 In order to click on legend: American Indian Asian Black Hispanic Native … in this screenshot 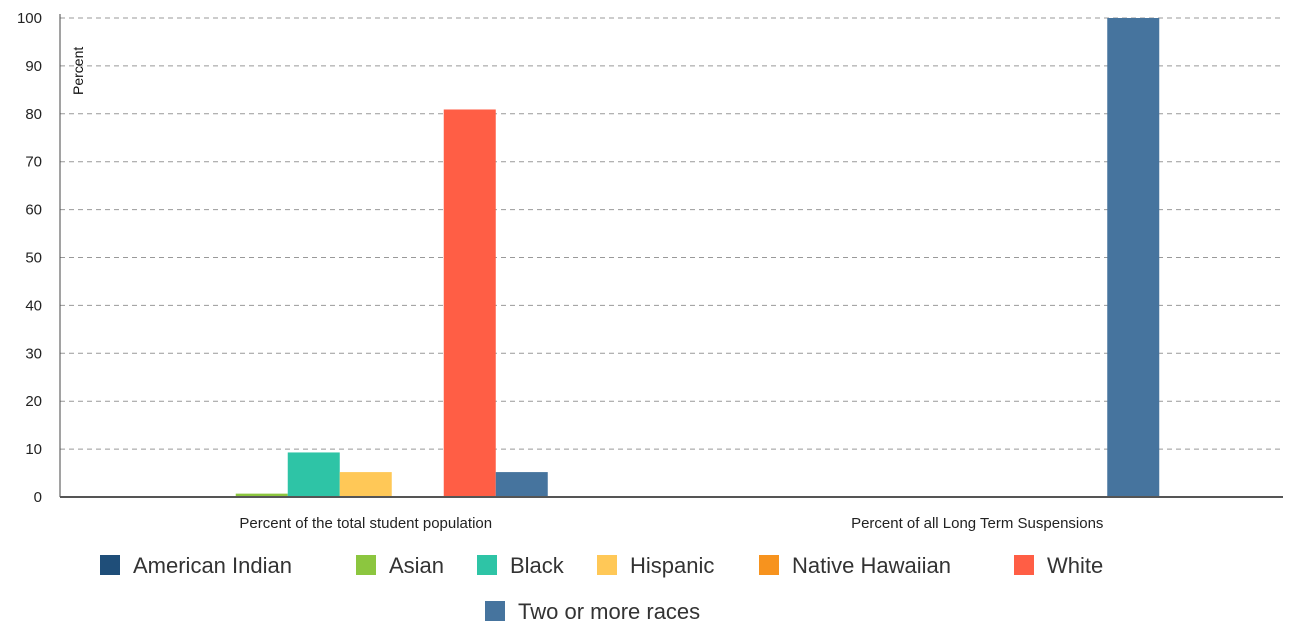, I will do `click(601, 588)`.